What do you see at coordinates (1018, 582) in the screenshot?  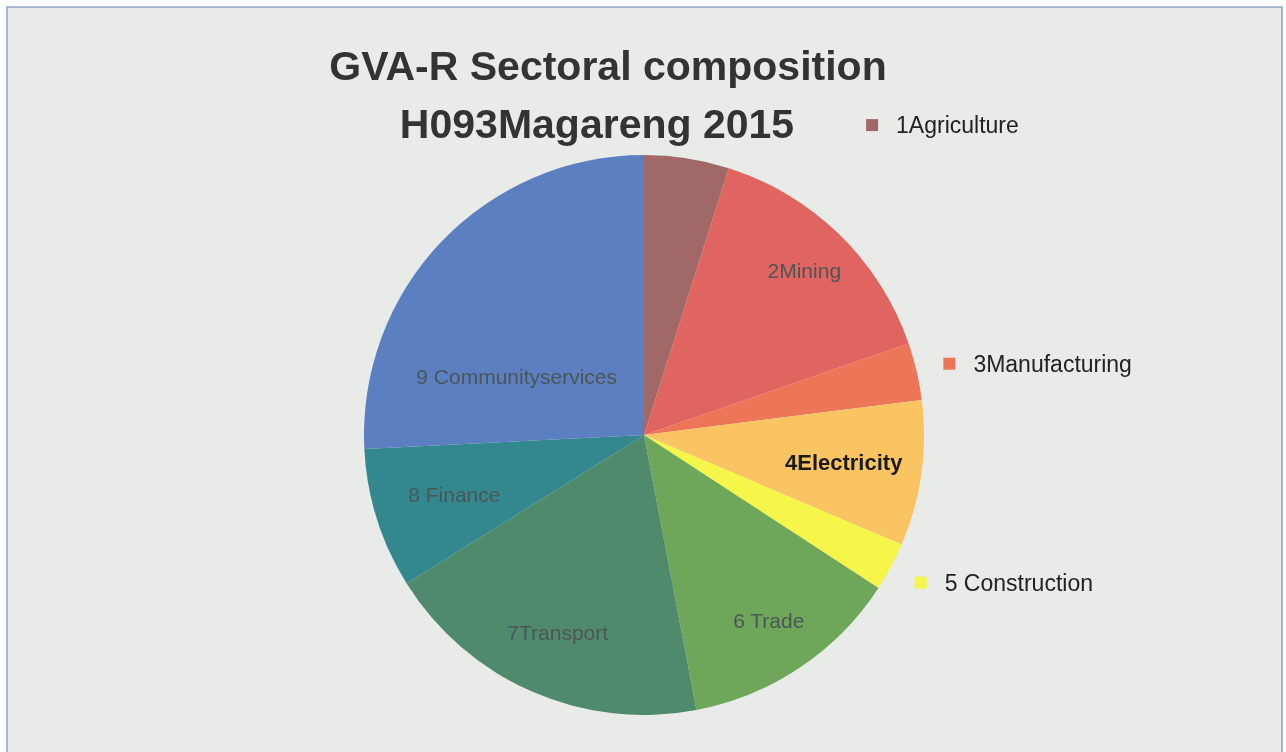 I see `legend-label: 5 Construction` at bounding box center [1018, 582].